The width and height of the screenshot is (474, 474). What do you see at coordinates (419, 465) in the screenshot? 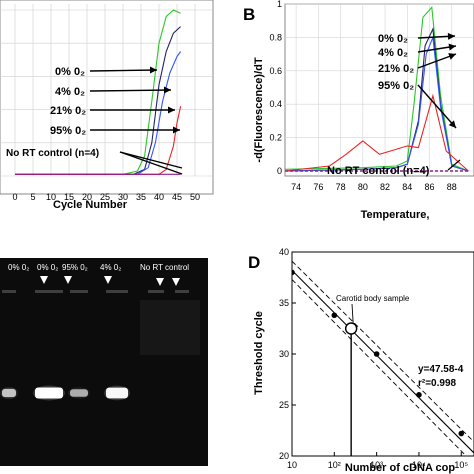
I see `x-tick-label: 10⁴` at bounding box center [419, 465].